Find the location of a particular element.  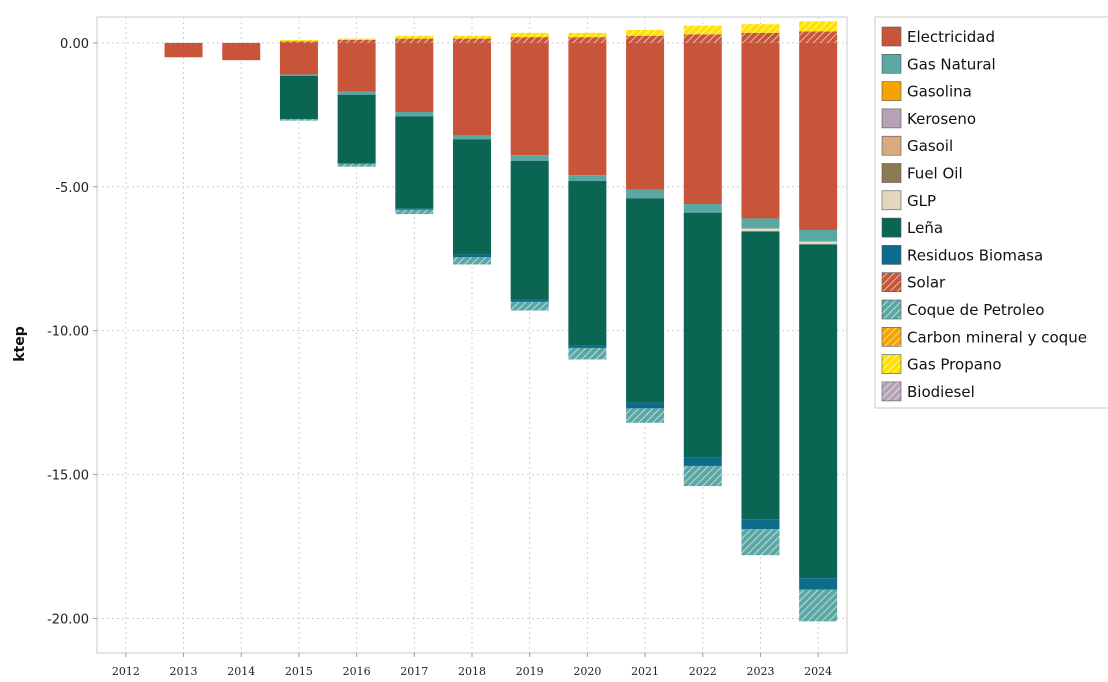

legend-label: Gasoil is located at coordinates (930, 146).